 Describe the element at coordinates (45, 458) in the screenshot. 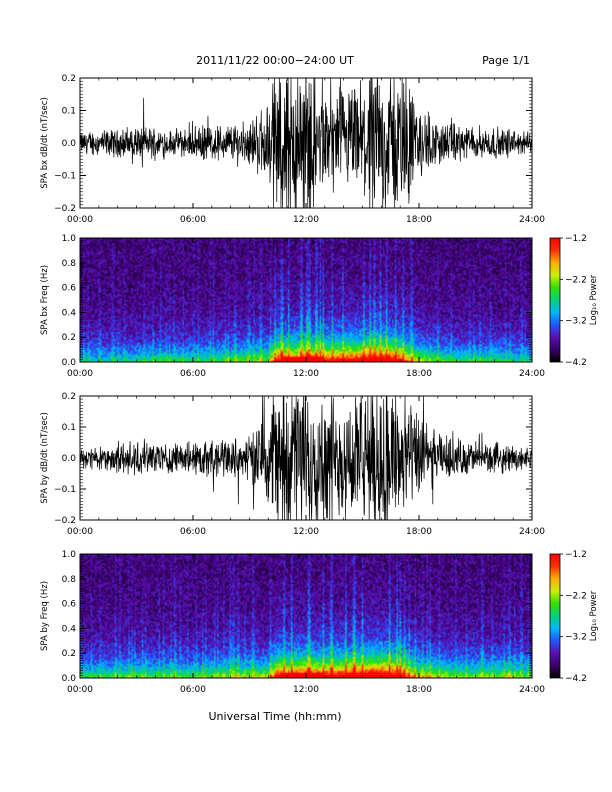

I see `y-axis-title: SPA by dB/dt (nT/sec)` at that location.